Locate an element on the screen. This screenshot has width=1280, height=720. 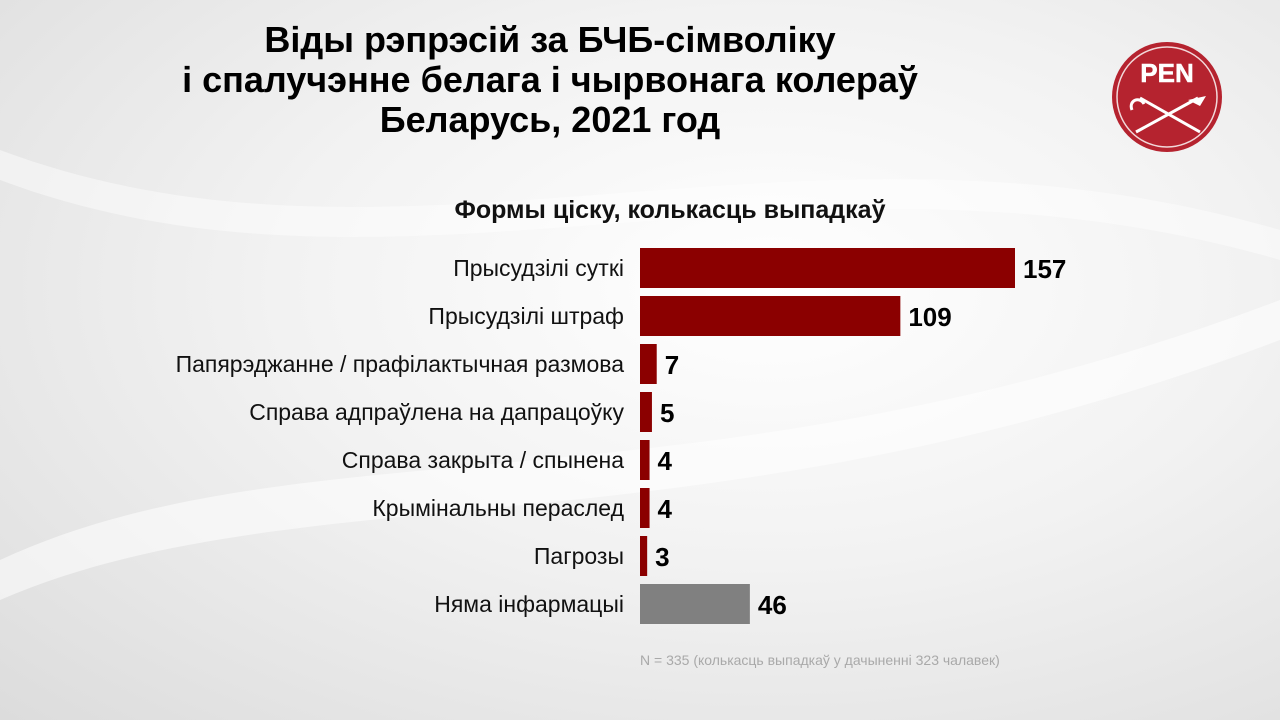
category-label: Пагрозы is located at coordinates (579, 556).